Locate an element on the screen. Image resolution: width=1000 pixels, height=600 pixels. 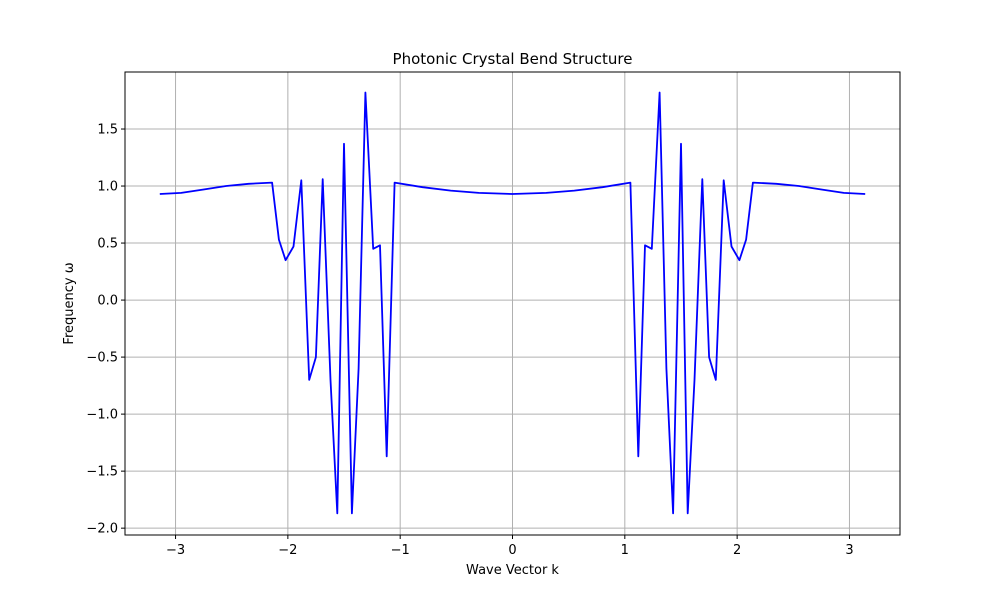
y-tick-label: −2.0 is located at coordinates (102, 529).